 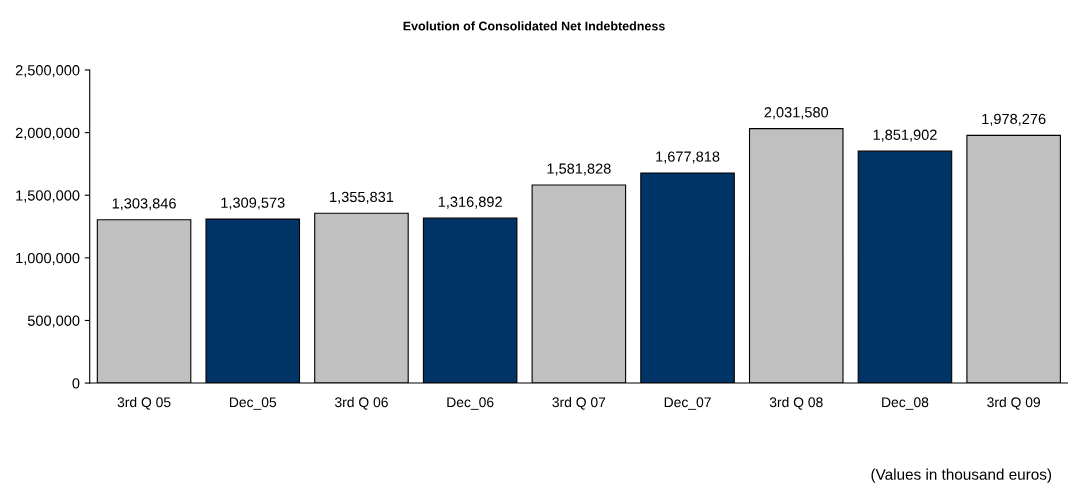 I want to click on x-tick-label: 3rd Q 09, so click(x=1014, y=403).